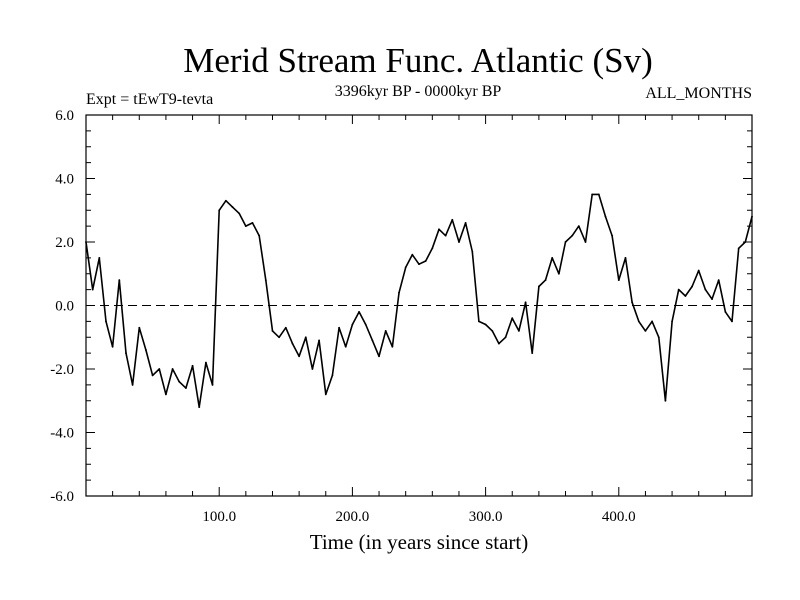 The width and height of the screenshot is (800, 600). I want to click on x-tick-label: 100.0, so click(219, 517).